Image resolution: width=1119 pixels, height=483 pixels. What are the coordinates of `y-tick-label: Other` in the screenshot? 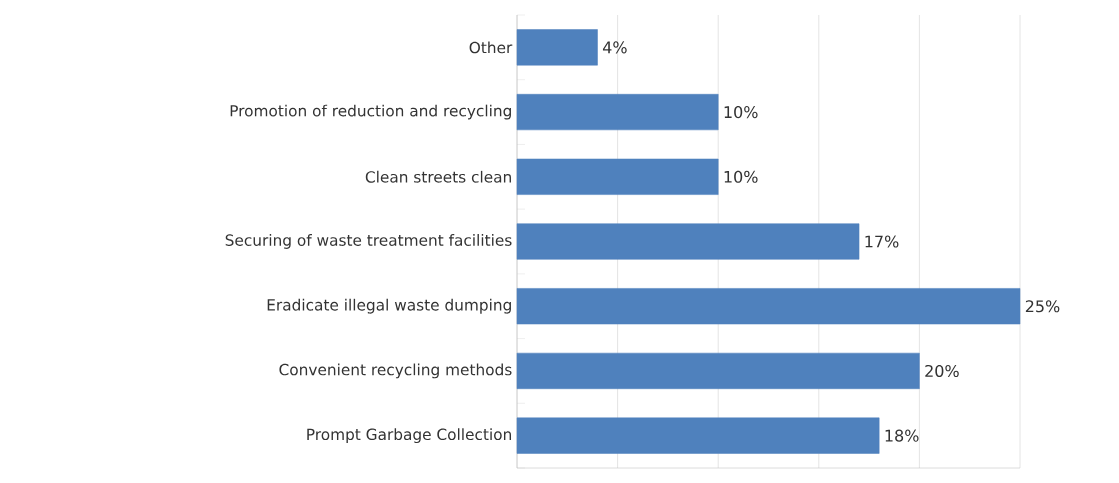 It's located at (491, 47).